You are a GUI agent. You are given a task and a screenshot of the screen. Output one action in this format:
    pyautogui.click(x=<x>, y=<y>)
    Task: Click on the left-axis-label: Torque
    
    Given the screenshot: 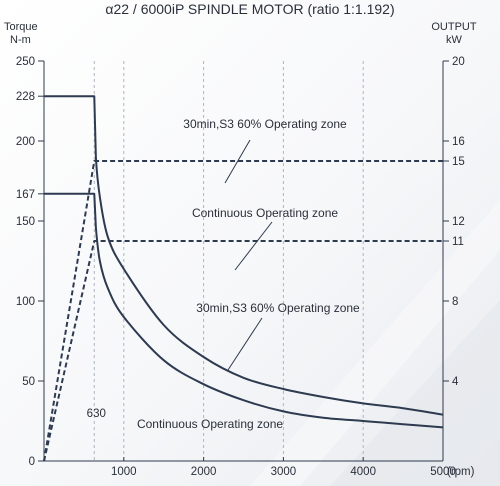 What is the action you would take?
    pyautogui.click(x=21, y=27)
    